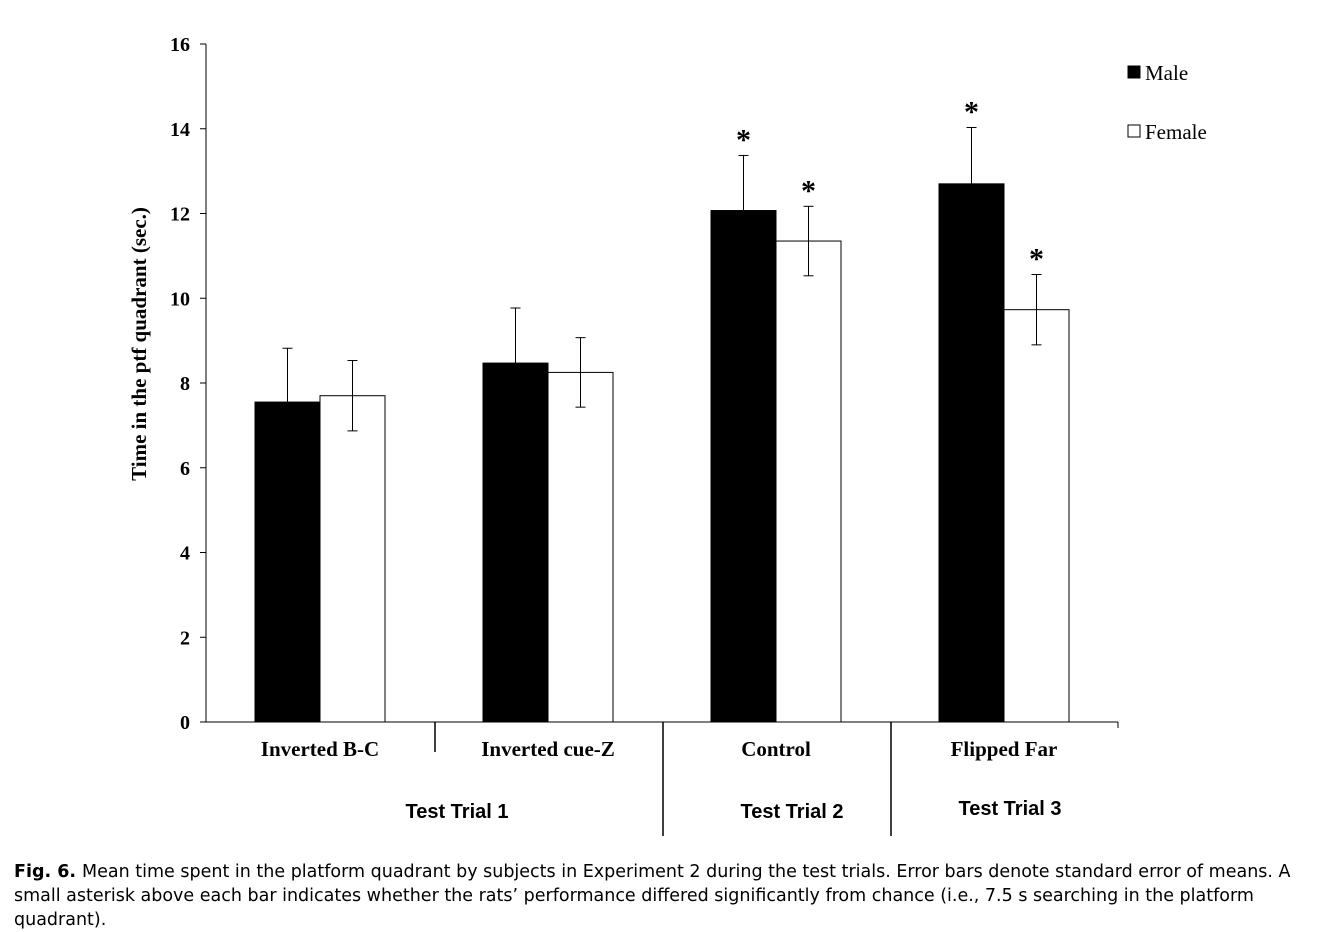  What do you see at coordinates (45, 872) in the screenshot?
I see `caption-label: Fig. 6.` at bounding box center [45, 872].